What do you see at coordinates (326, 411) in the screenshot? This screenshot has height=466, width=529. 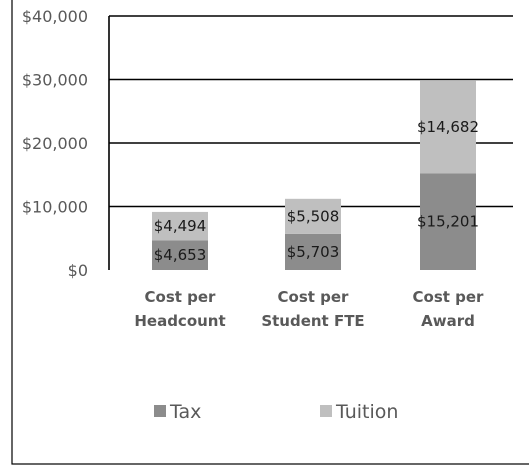 I see `legend-swatch-tuition` at bounding box center [326, 411].